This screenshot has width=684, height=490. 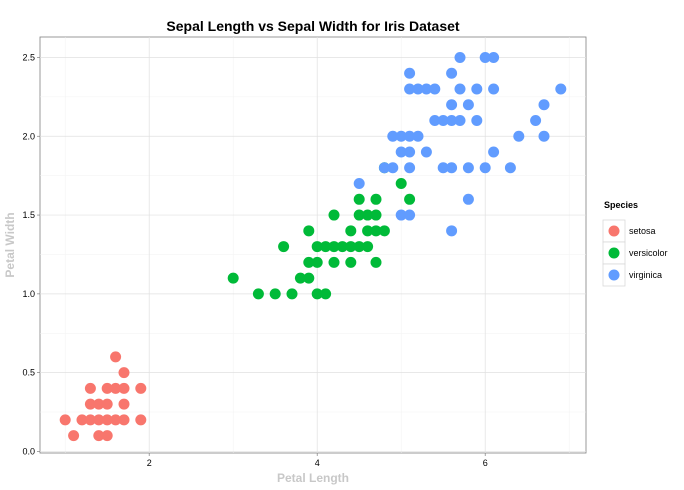 I want to click on x-tick-label: 2, so click(x=149, y=463).